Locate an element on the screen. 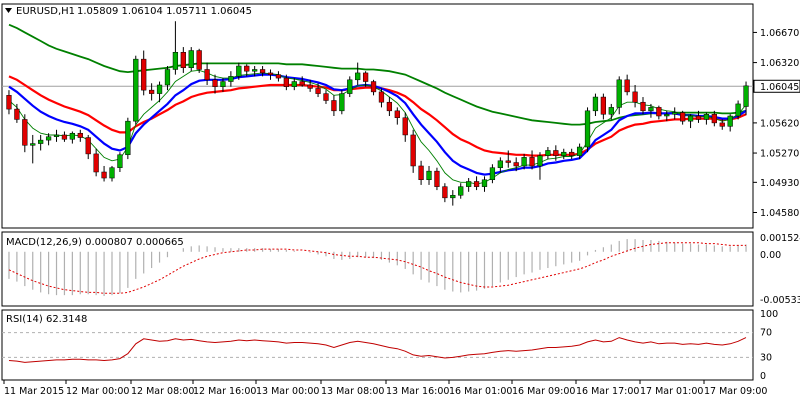 The image size is (800, 400). price-tick-label: 1.05620 is located at coordinates (779, 123).